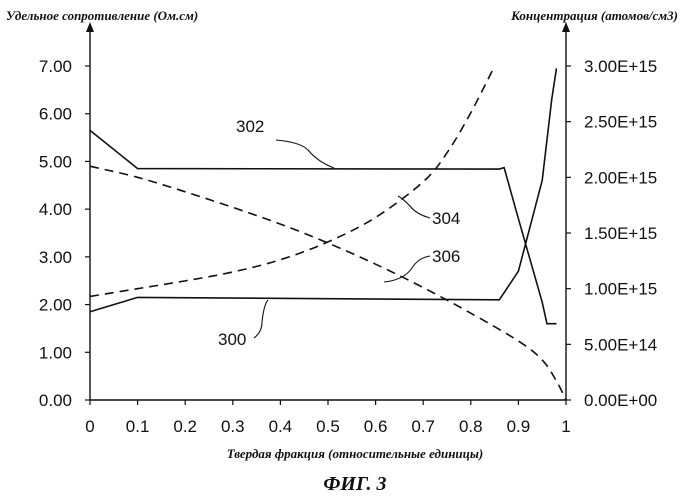 The width and height of the screenshot is (684, 500). I want to click on y-left-tick-label: 0.00, so click(55, 400).